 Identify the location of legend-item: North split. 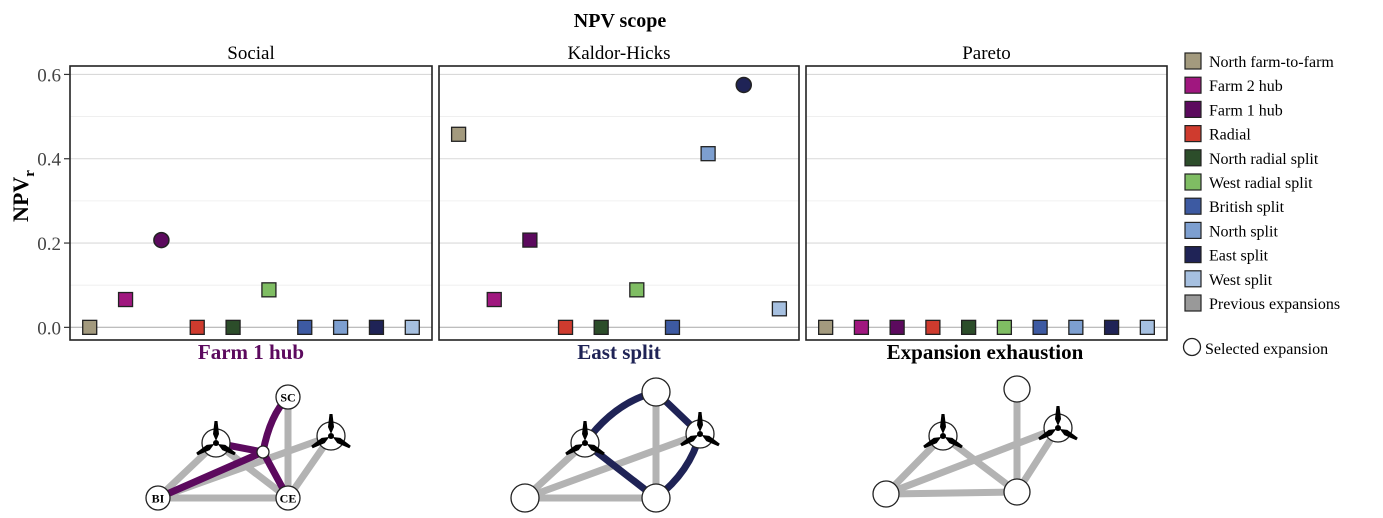
(1231, 230).